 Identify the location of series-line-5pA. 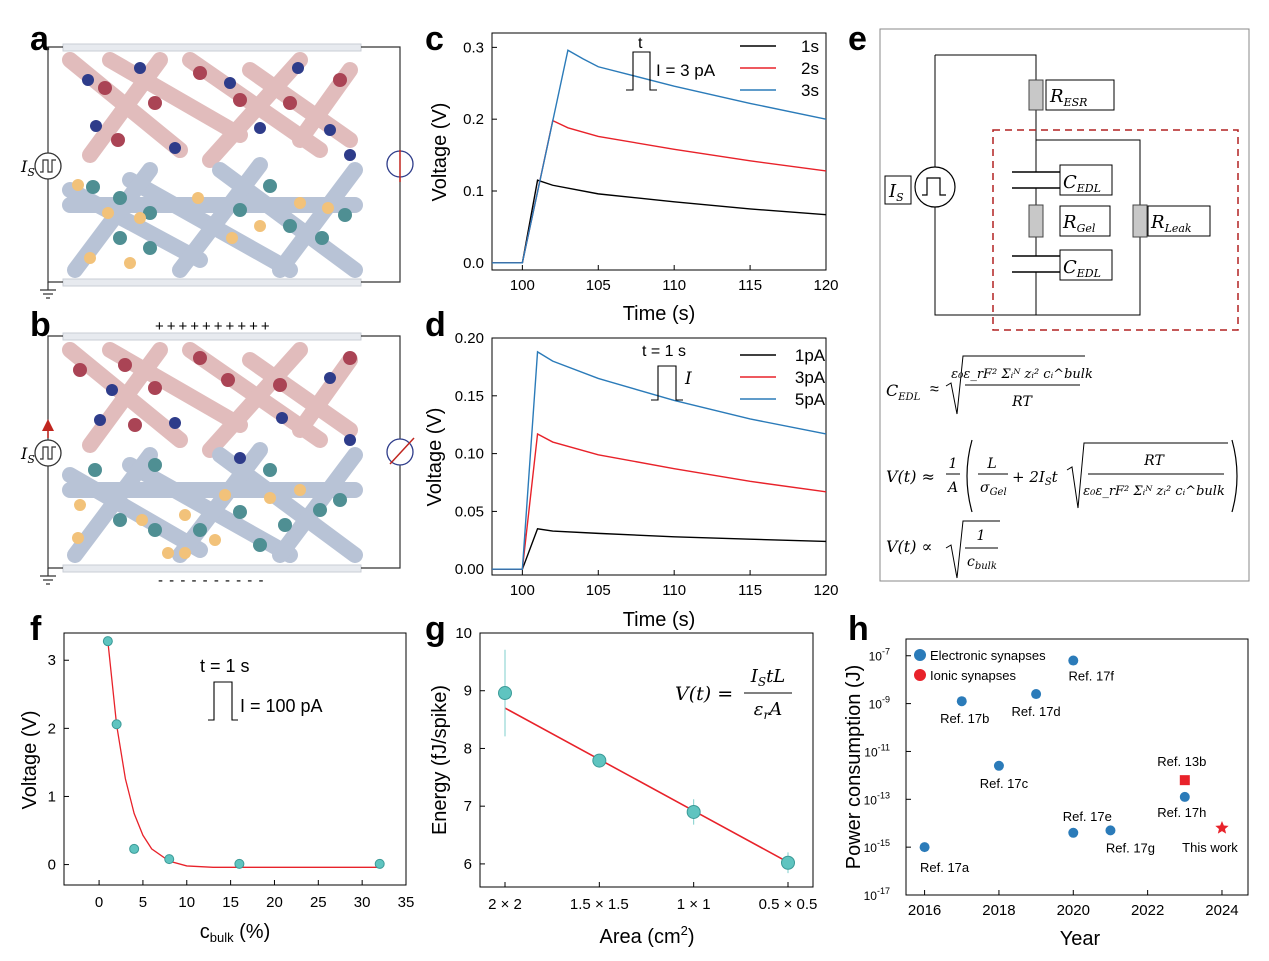
(659, 460).